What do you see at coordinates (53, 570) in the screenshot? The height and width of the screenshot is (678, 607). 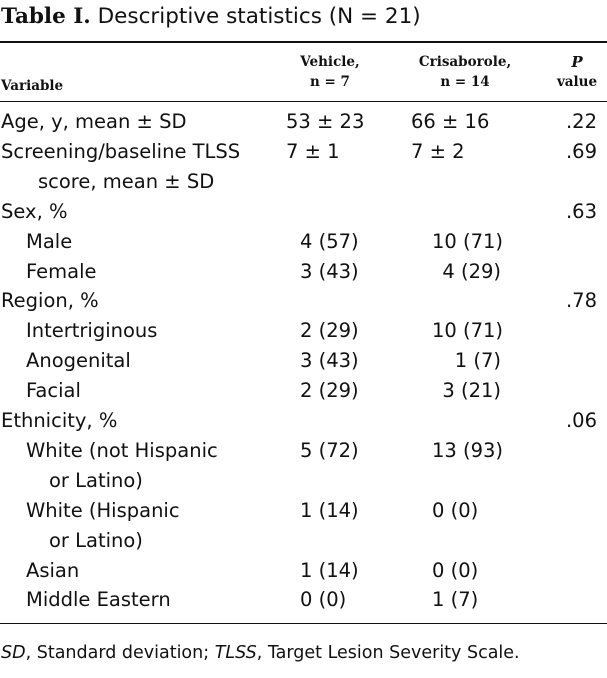 I see `cell-variable: Asian` at bounding box center [53, 570].